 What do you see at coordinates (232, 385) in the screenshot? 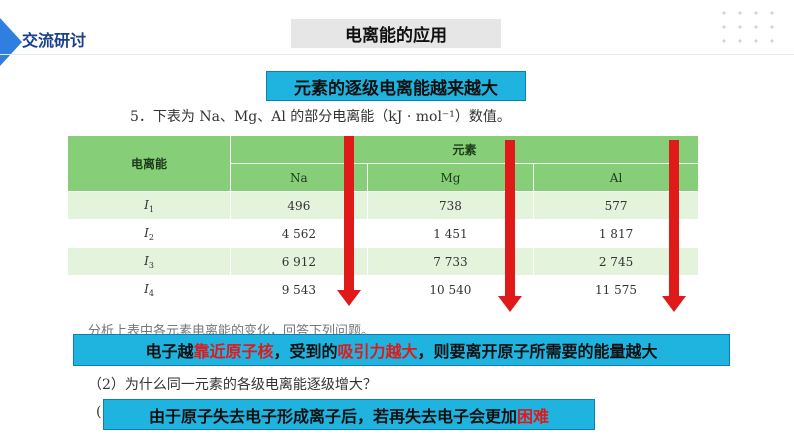
I see `sub-question-2: （2）为什么同一元素的各级电离能逐级增大？` at bounding box center [232, 385].